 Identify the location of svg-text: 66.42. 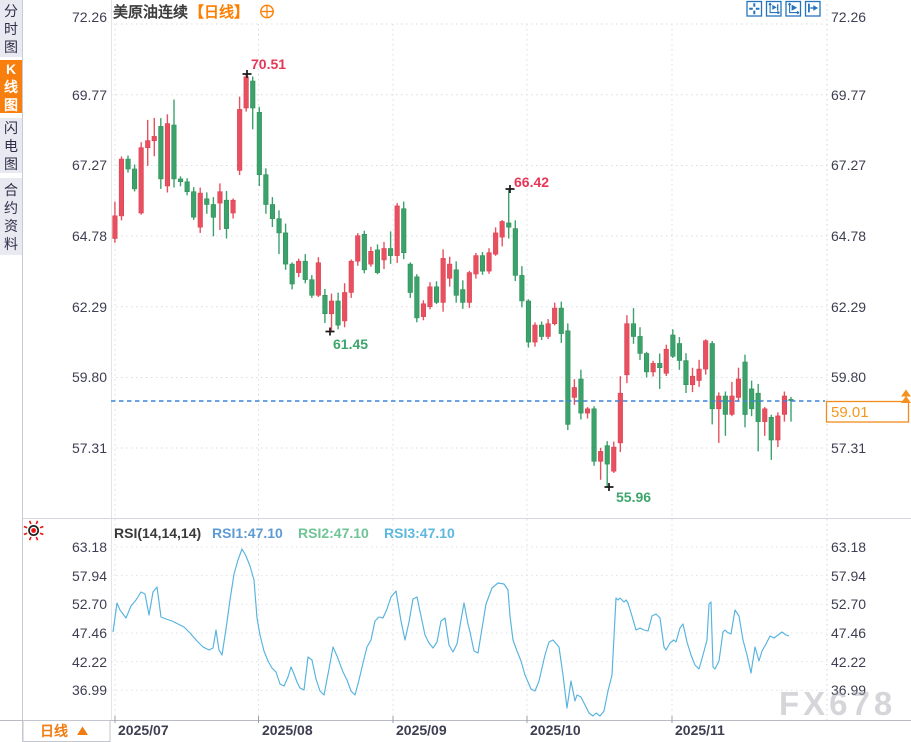
(531, 182).